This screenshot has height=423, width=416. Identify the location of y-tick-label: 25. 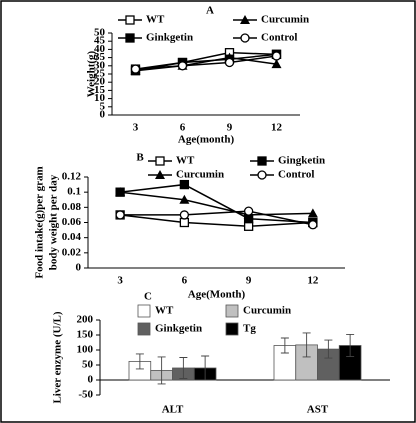
(100, 74).